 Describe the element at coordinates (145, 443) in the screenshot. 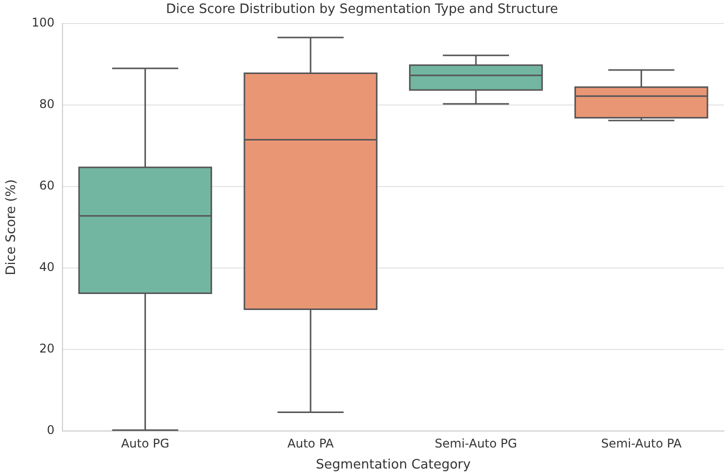

I see `x-tick-label: Auto PG` at that location.